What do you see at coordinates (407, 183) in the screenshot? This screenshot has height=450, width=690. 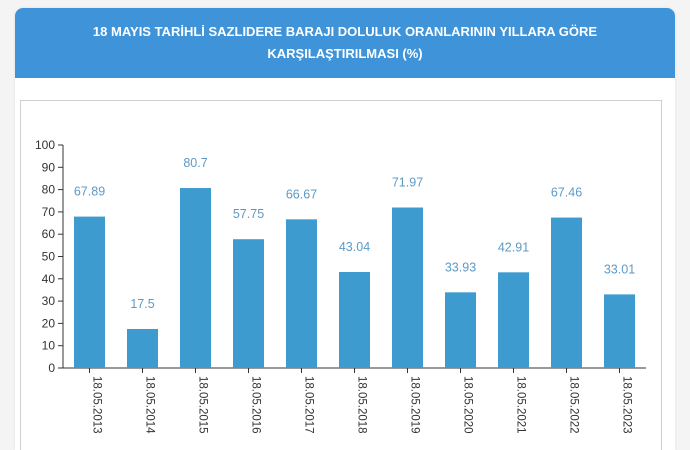 I see `data-label: 71.97` at bounding box center [407, 183].